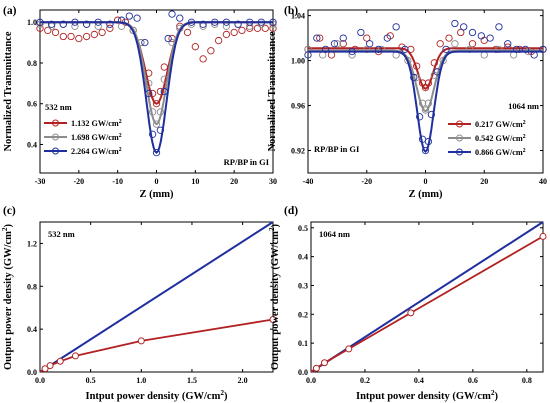  Describe the element at coordinates (303, 314) in the screenshot. I see `y-tick-label: 0.2` at that location.